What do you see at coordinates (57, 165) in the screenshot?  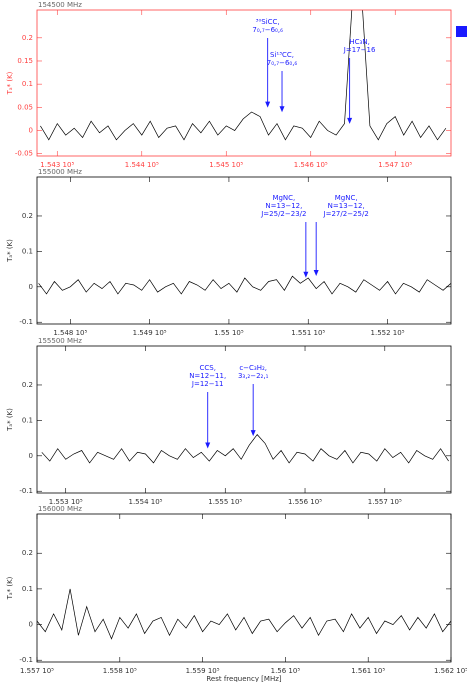 I see `x-tick-label: 1.543 10⁵` at bounding box center [57, 165].